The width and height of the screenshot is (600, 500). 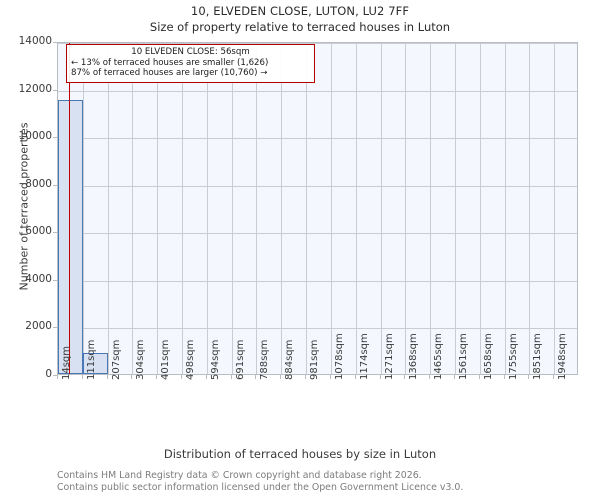 I want to click on x-axis-tick-label: 14sqm, so click(x=66, y=362).